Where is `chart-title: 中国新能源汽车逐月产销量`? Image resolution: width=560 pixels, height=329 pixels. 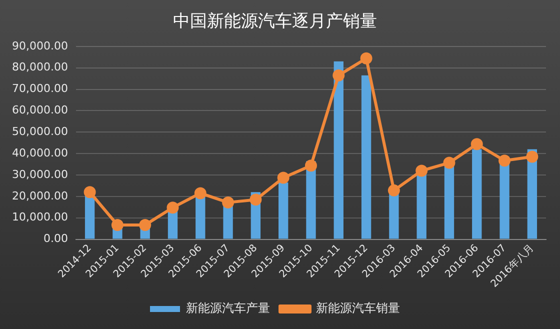 chart-title: 中国新能源汽车逐月产销量 is located at coordinates (275, 22).